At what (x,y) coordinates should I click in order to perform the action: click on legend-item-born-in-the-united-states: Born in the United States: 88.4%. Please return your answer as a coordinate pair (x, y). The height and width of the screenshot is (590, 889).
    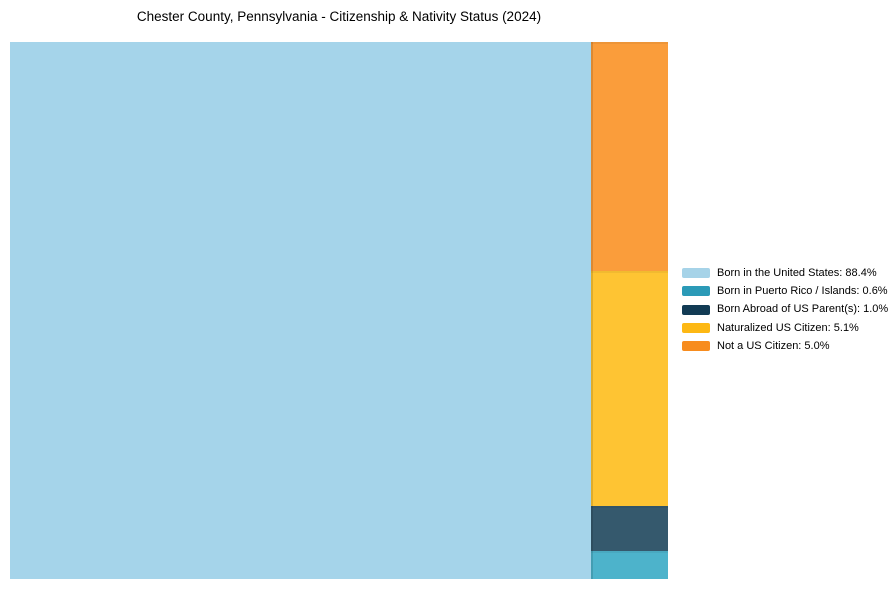
    Looking at the image, I should click on (785, 273).